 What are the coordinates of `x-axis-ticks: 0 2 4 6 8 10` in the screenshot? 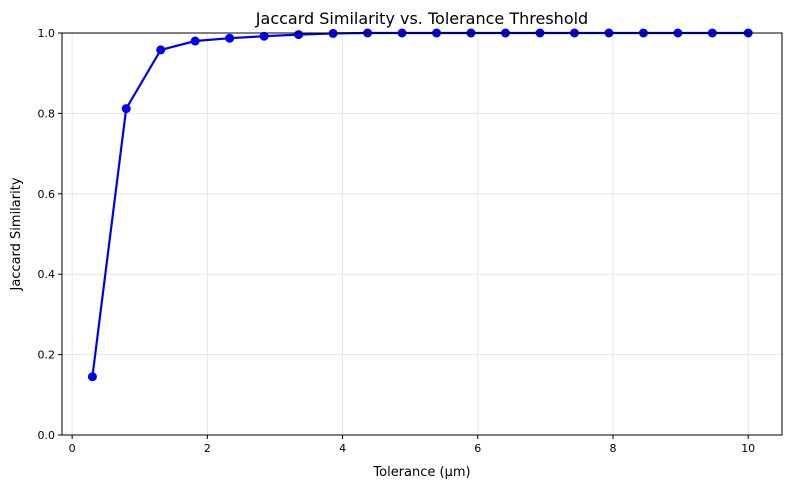 It's located at (412, 445).